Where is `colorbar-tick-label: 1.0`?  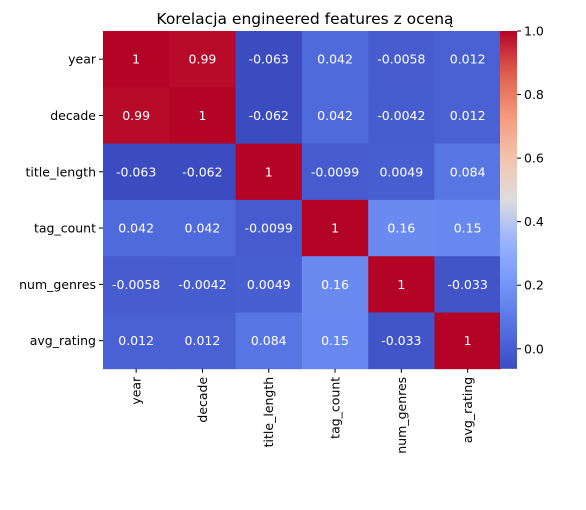 colorbar-tick-label: 1.0 is located at coordinates (534, 31).